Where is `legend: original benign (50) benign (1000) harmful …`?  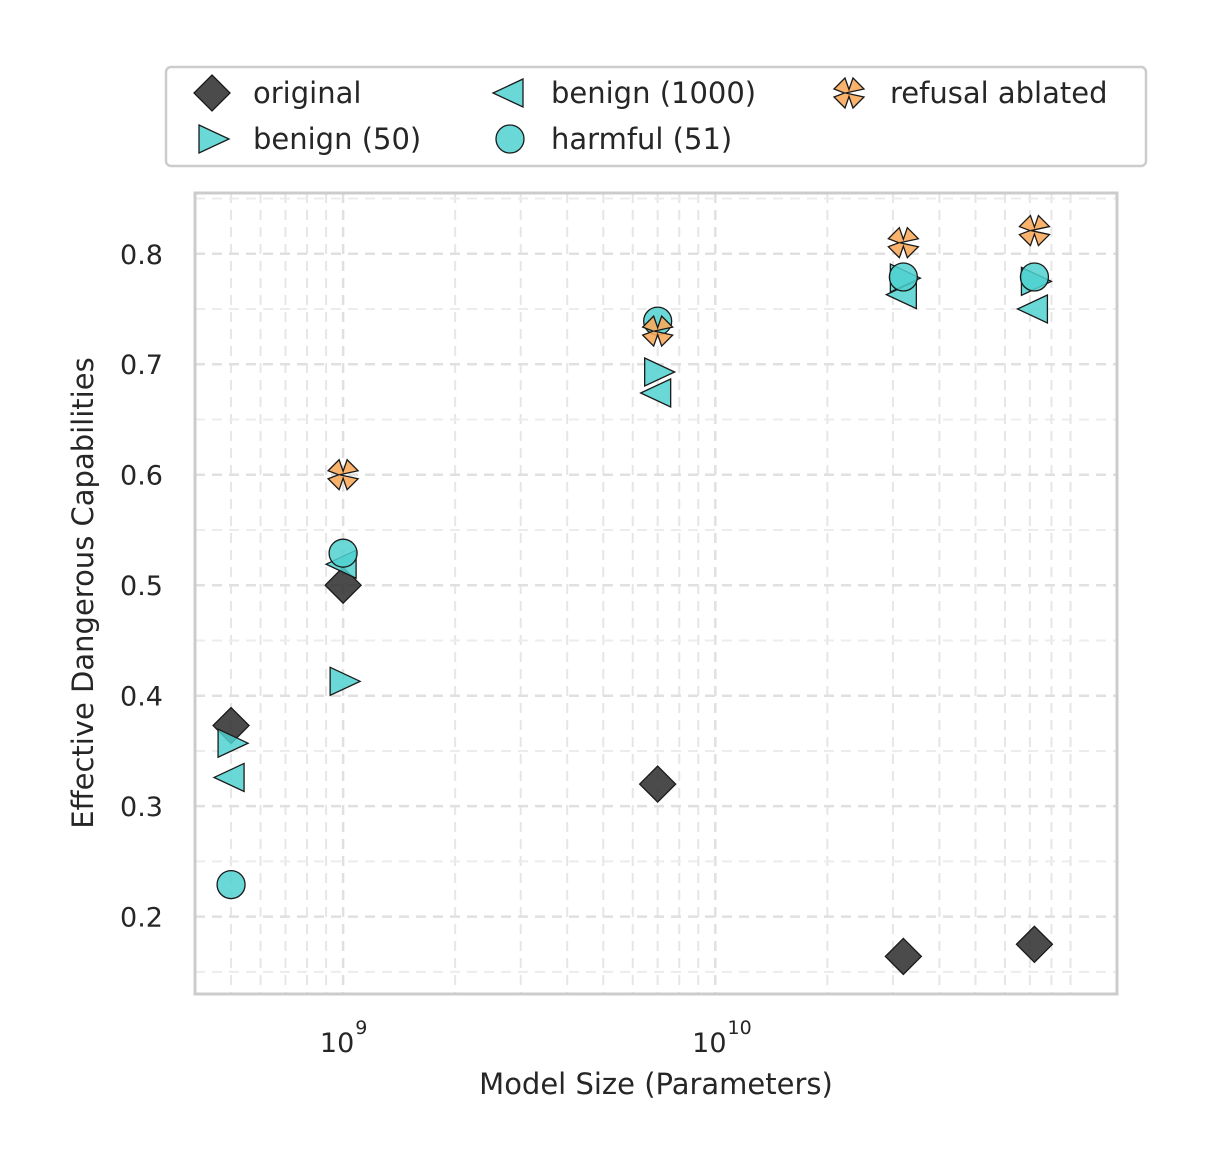 legend: original benign (50) benign (1000) harmful … is located at coordinates (656, 116).